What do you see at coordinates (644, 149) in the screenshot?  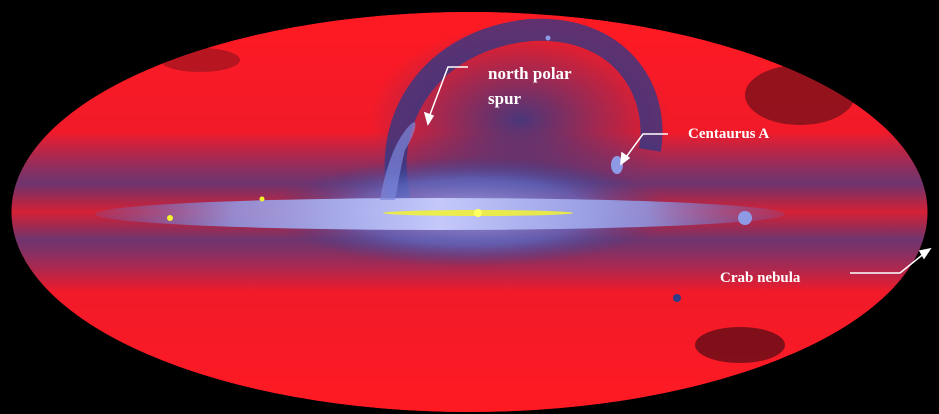 I see `cen-arrow` at bounding box center [644, 149].